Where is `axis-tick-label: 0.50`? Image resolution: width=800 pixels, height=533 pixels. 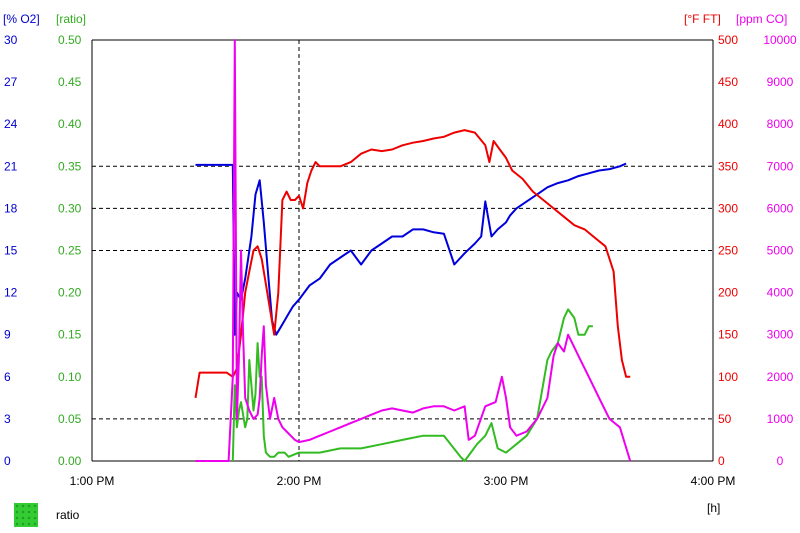
axis-tick-label: 0.50 is located at coordinates (70, 40).